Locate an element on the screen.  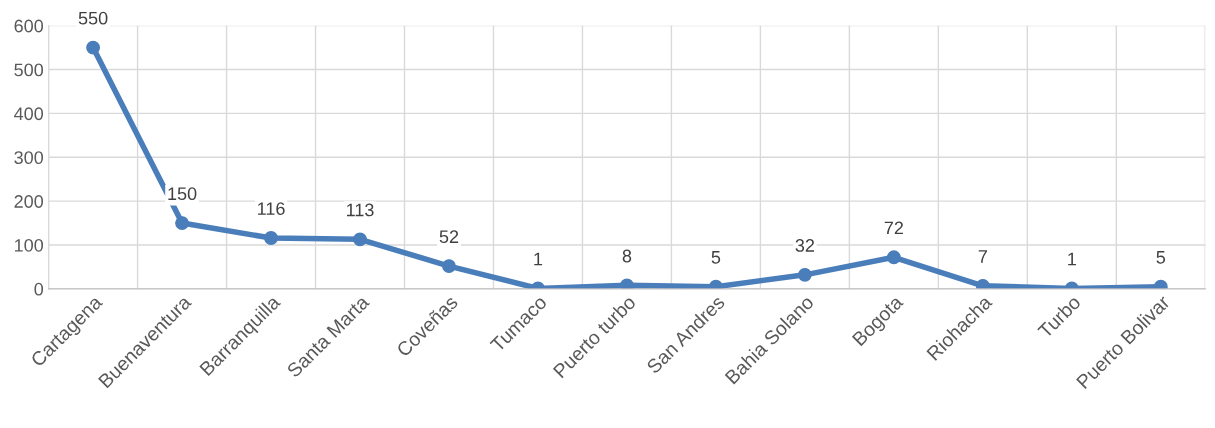
y-tick-label: 300 is located at coordinates (29, 158).